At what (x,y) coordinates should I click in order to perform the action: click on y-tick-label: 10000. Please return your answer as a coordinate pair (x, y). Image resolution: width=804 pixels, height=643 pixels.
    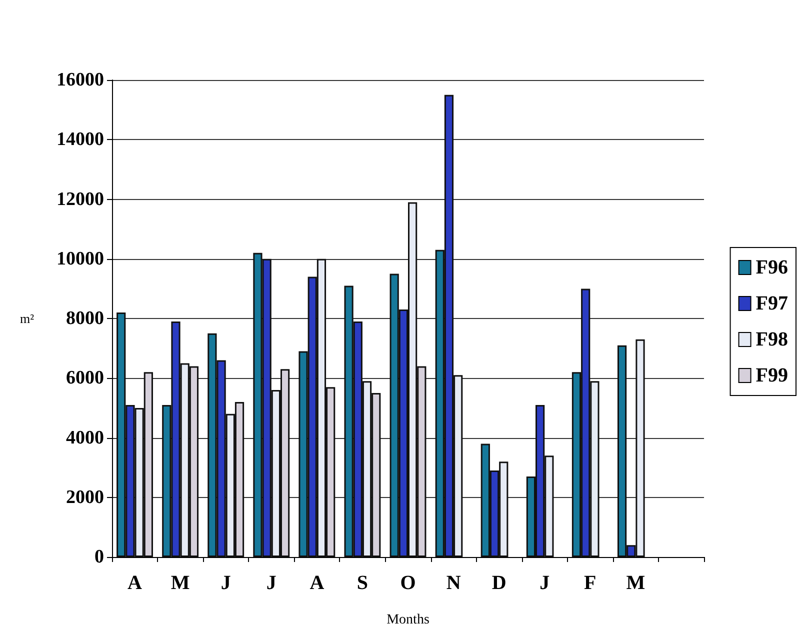
    Looking at the image, I should click on (80, 259).